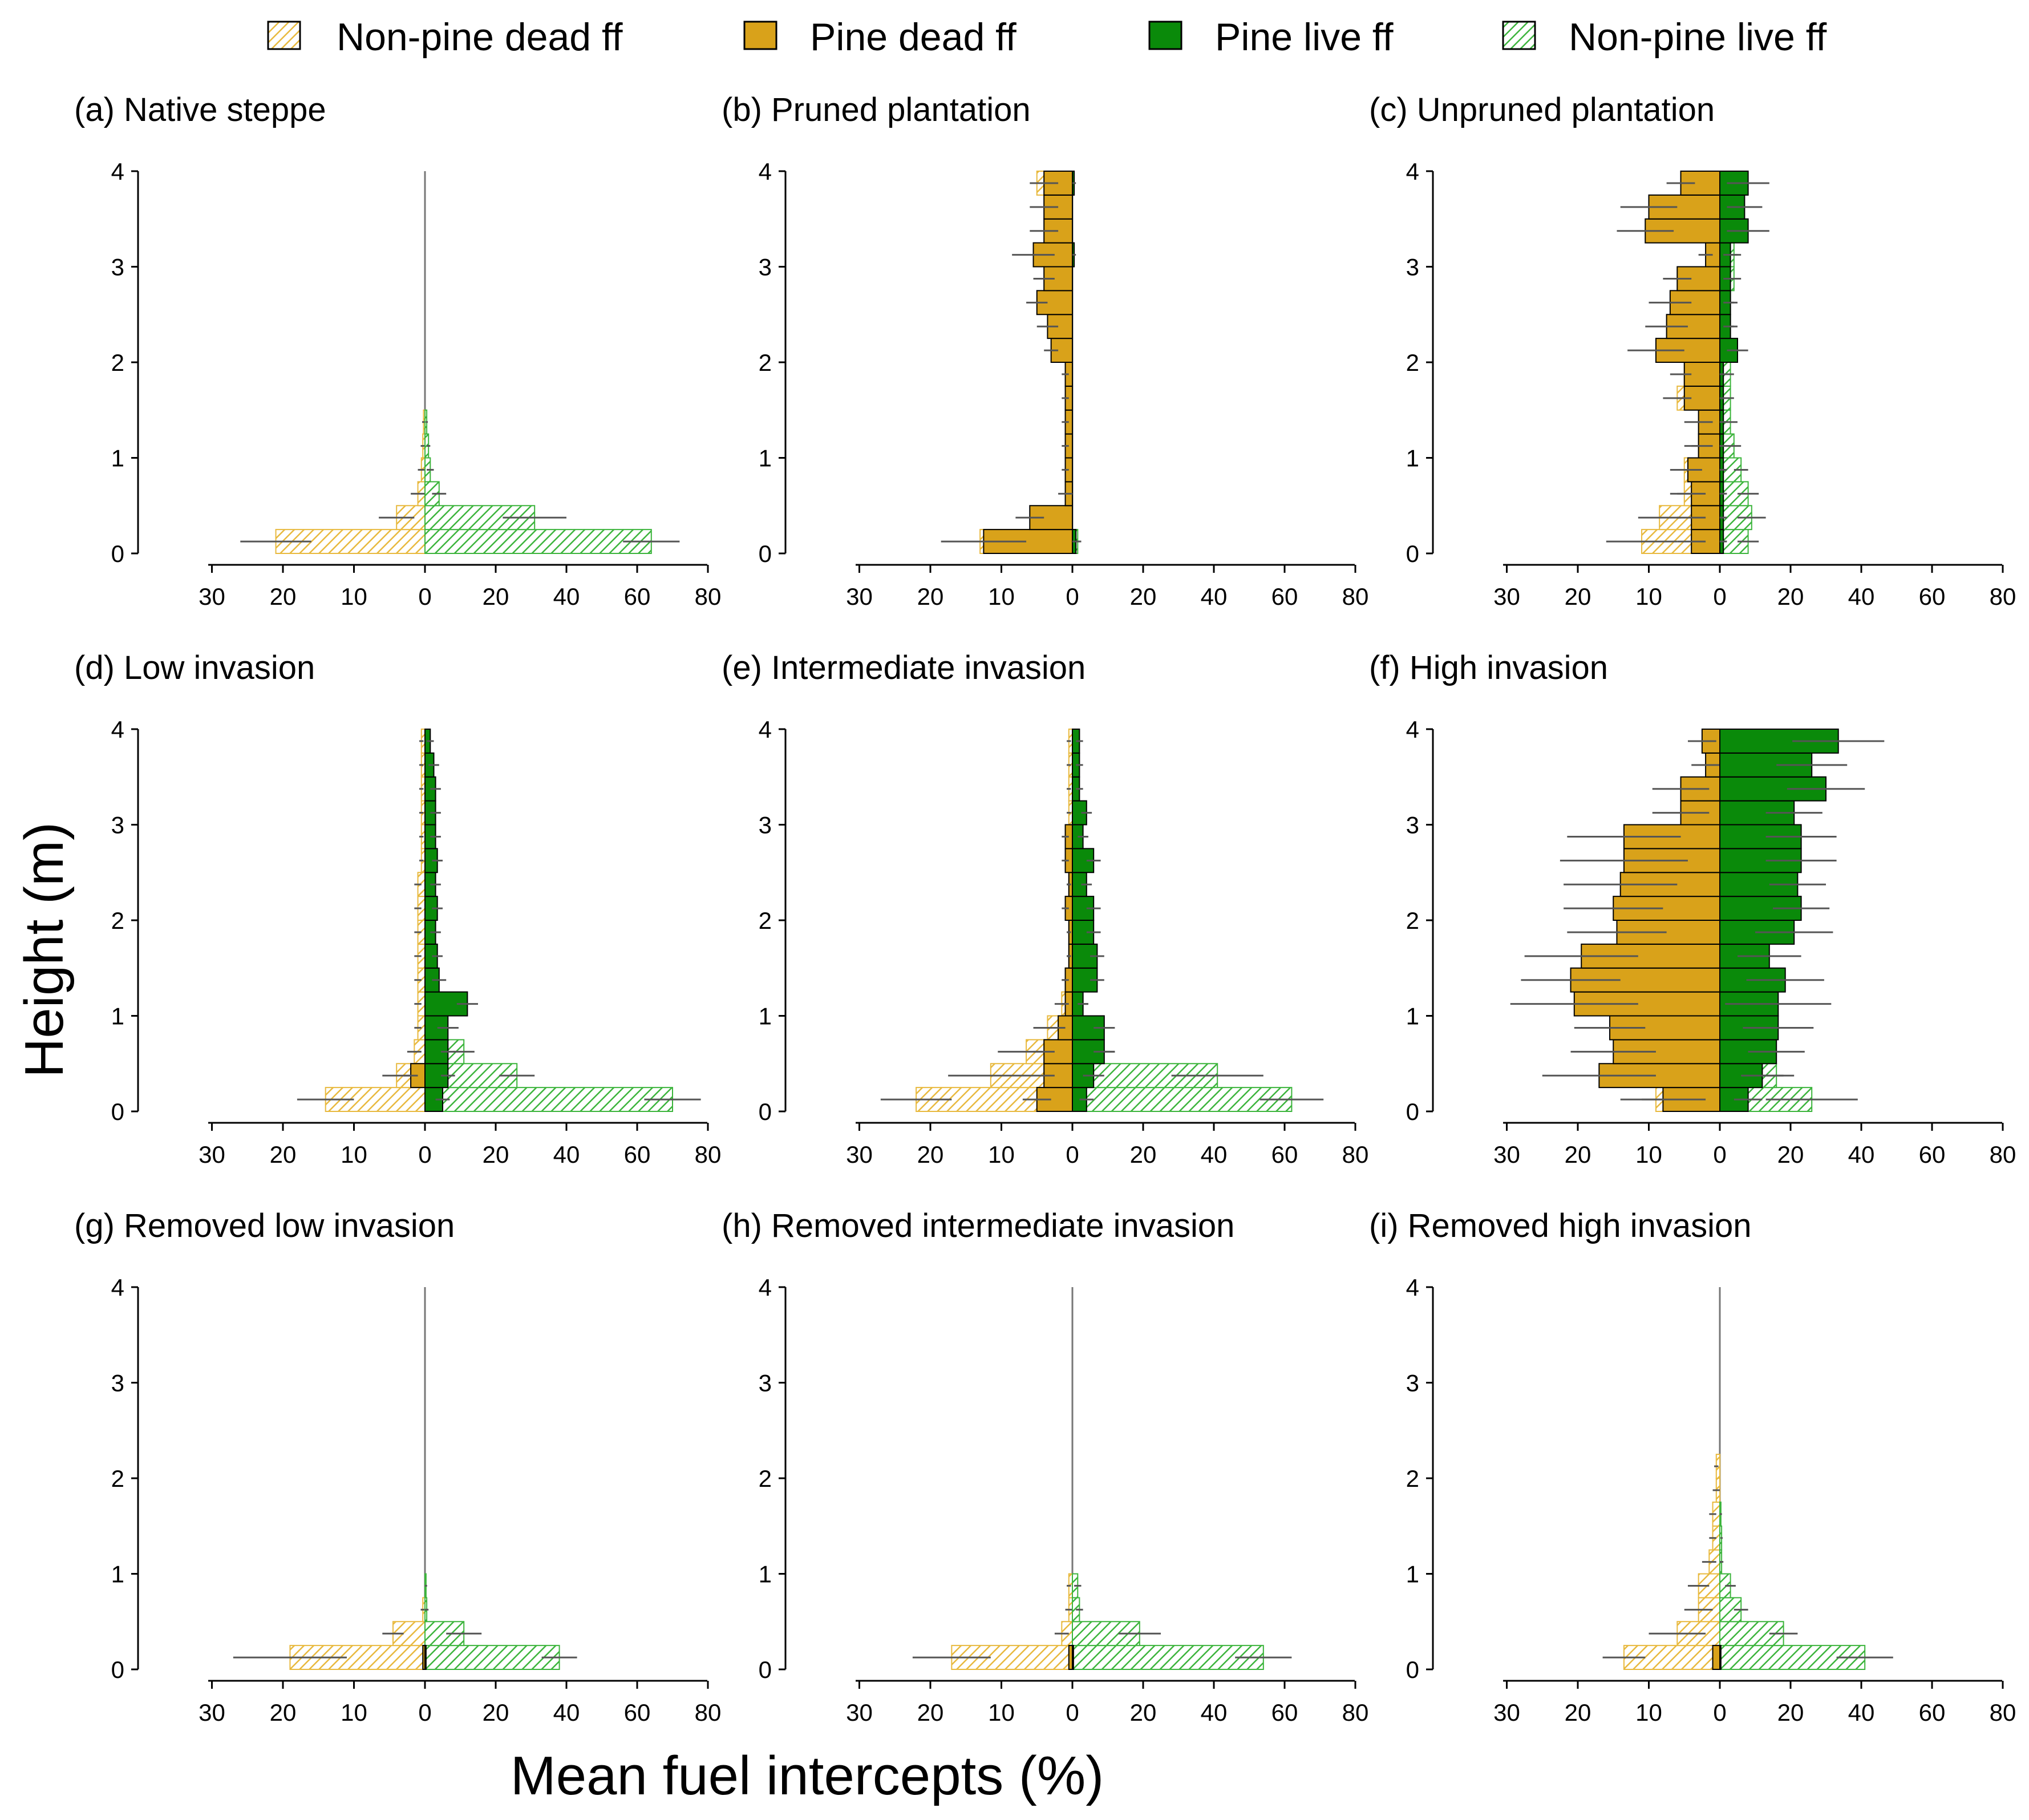  I want to click on legend-item-pine-dead: Pine dead ff, so click(879, 37).